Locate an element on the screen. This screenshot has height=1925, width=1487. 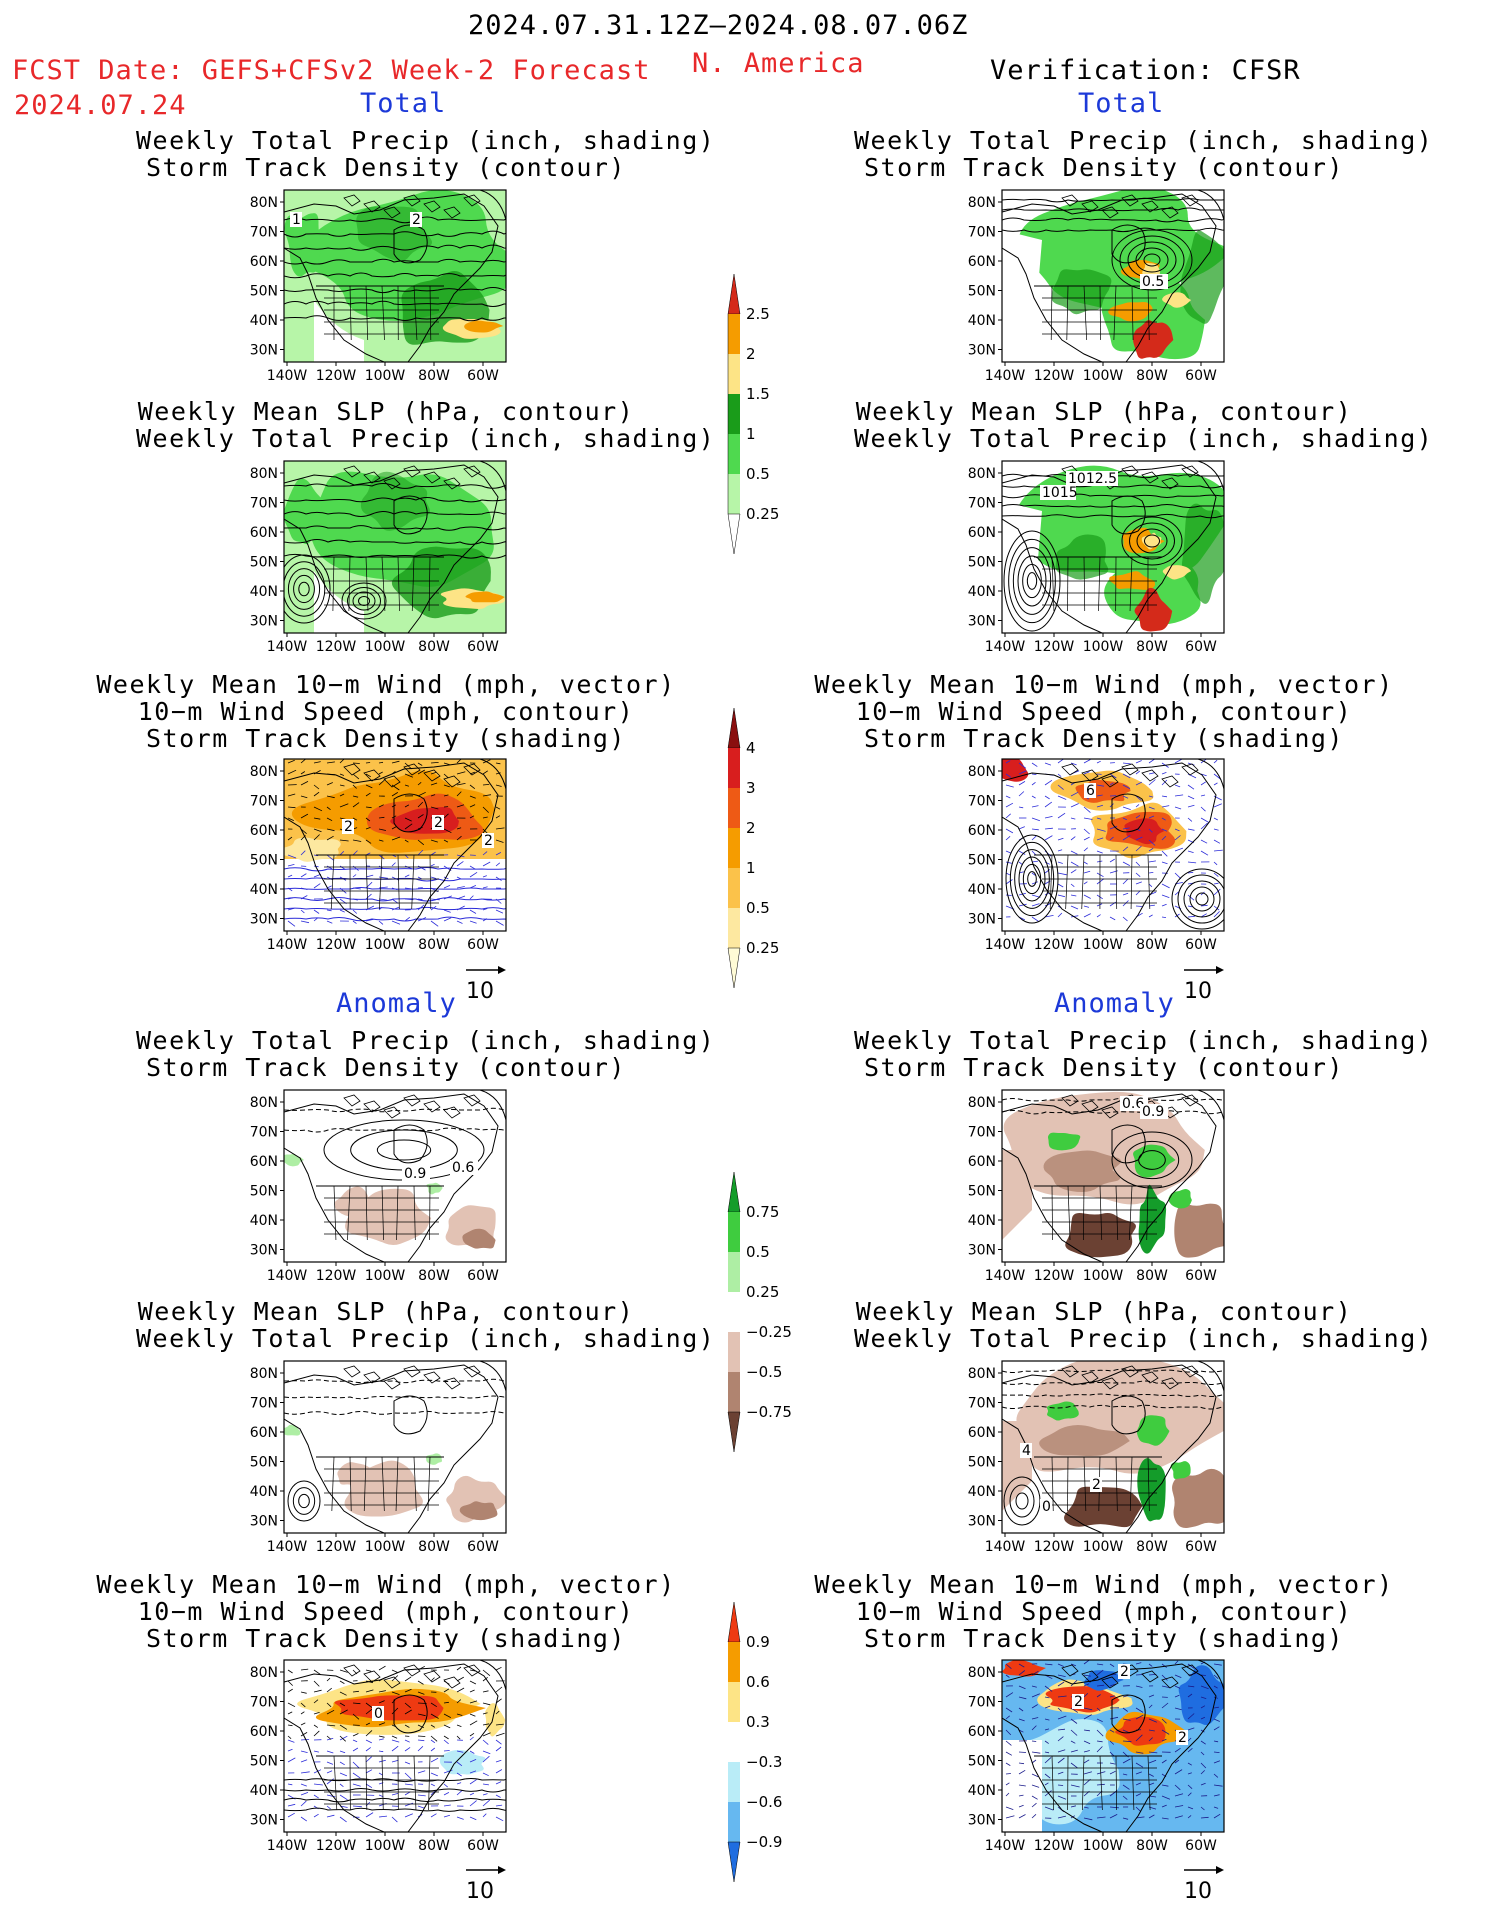
lat-label: 70N is located at coordinates (982, 1404).